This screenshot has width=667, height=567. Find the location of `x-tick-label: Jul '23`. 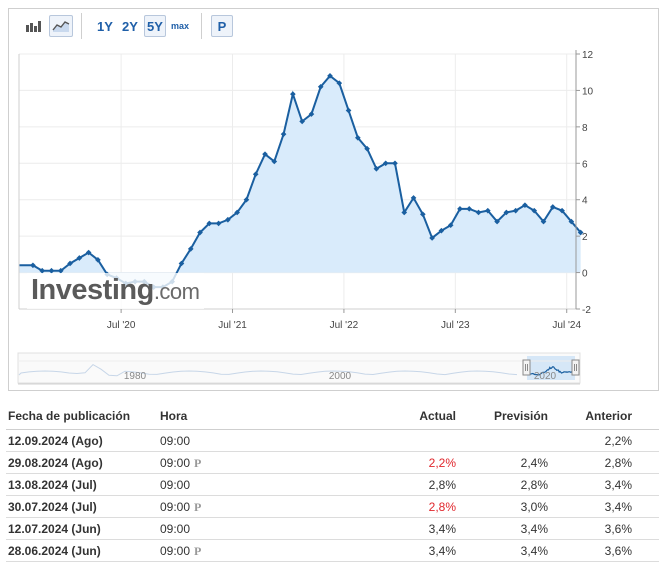

x-tick-label: Jul '23 is located at coordinates (455, 325).